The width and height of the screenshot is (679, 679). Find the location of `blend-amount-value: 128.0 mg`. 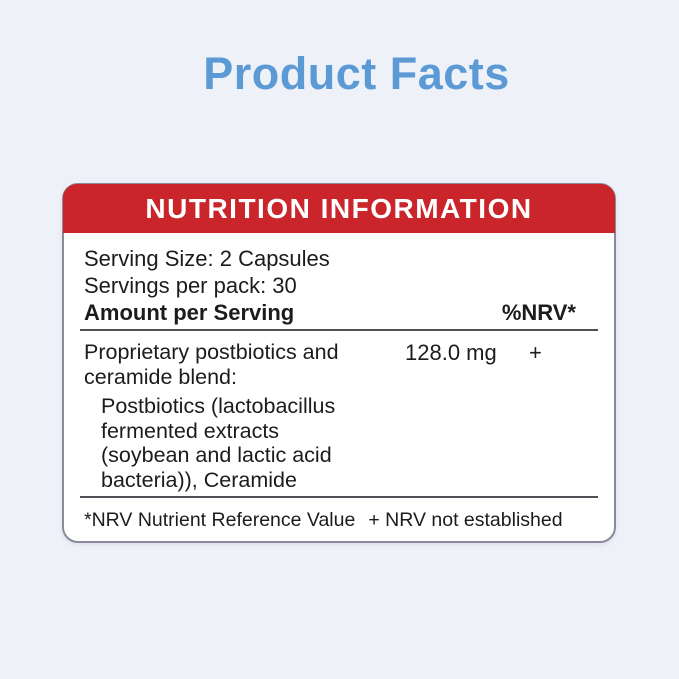

blend-amount-value: 128.0 mg is located at coordinates (451, 352).